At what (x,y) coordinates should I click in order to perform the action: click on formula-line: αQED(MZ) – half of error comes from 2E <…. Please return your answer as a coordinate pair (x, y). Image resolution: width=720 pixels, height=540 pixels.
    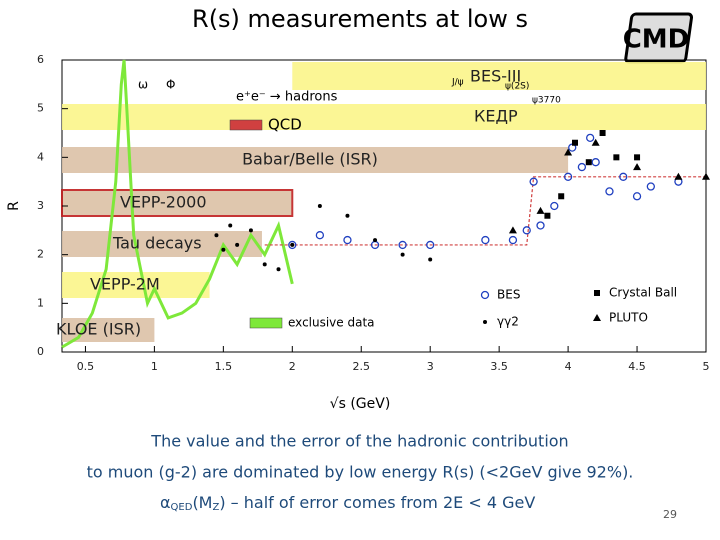
    Looking at the image, I should click on (347, 503).